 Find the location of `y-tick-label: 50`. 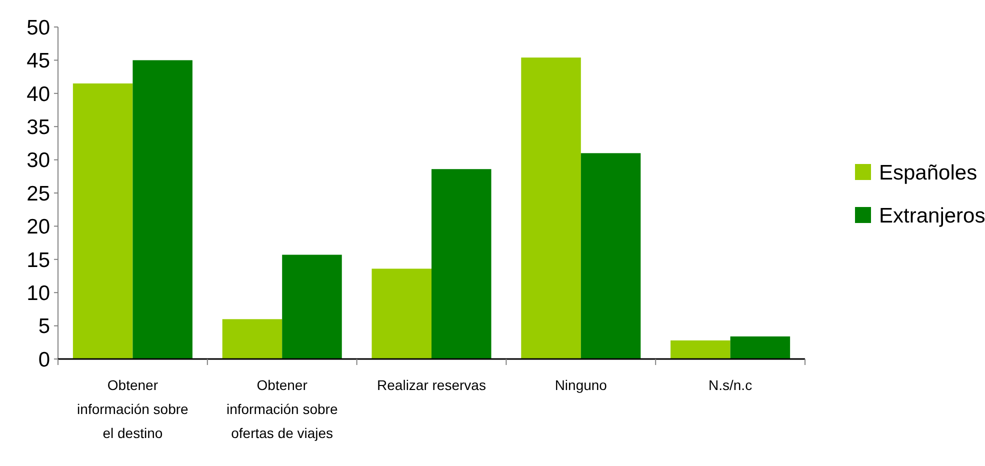

y-tick-label: 50 is located at coordinates (38, 28).